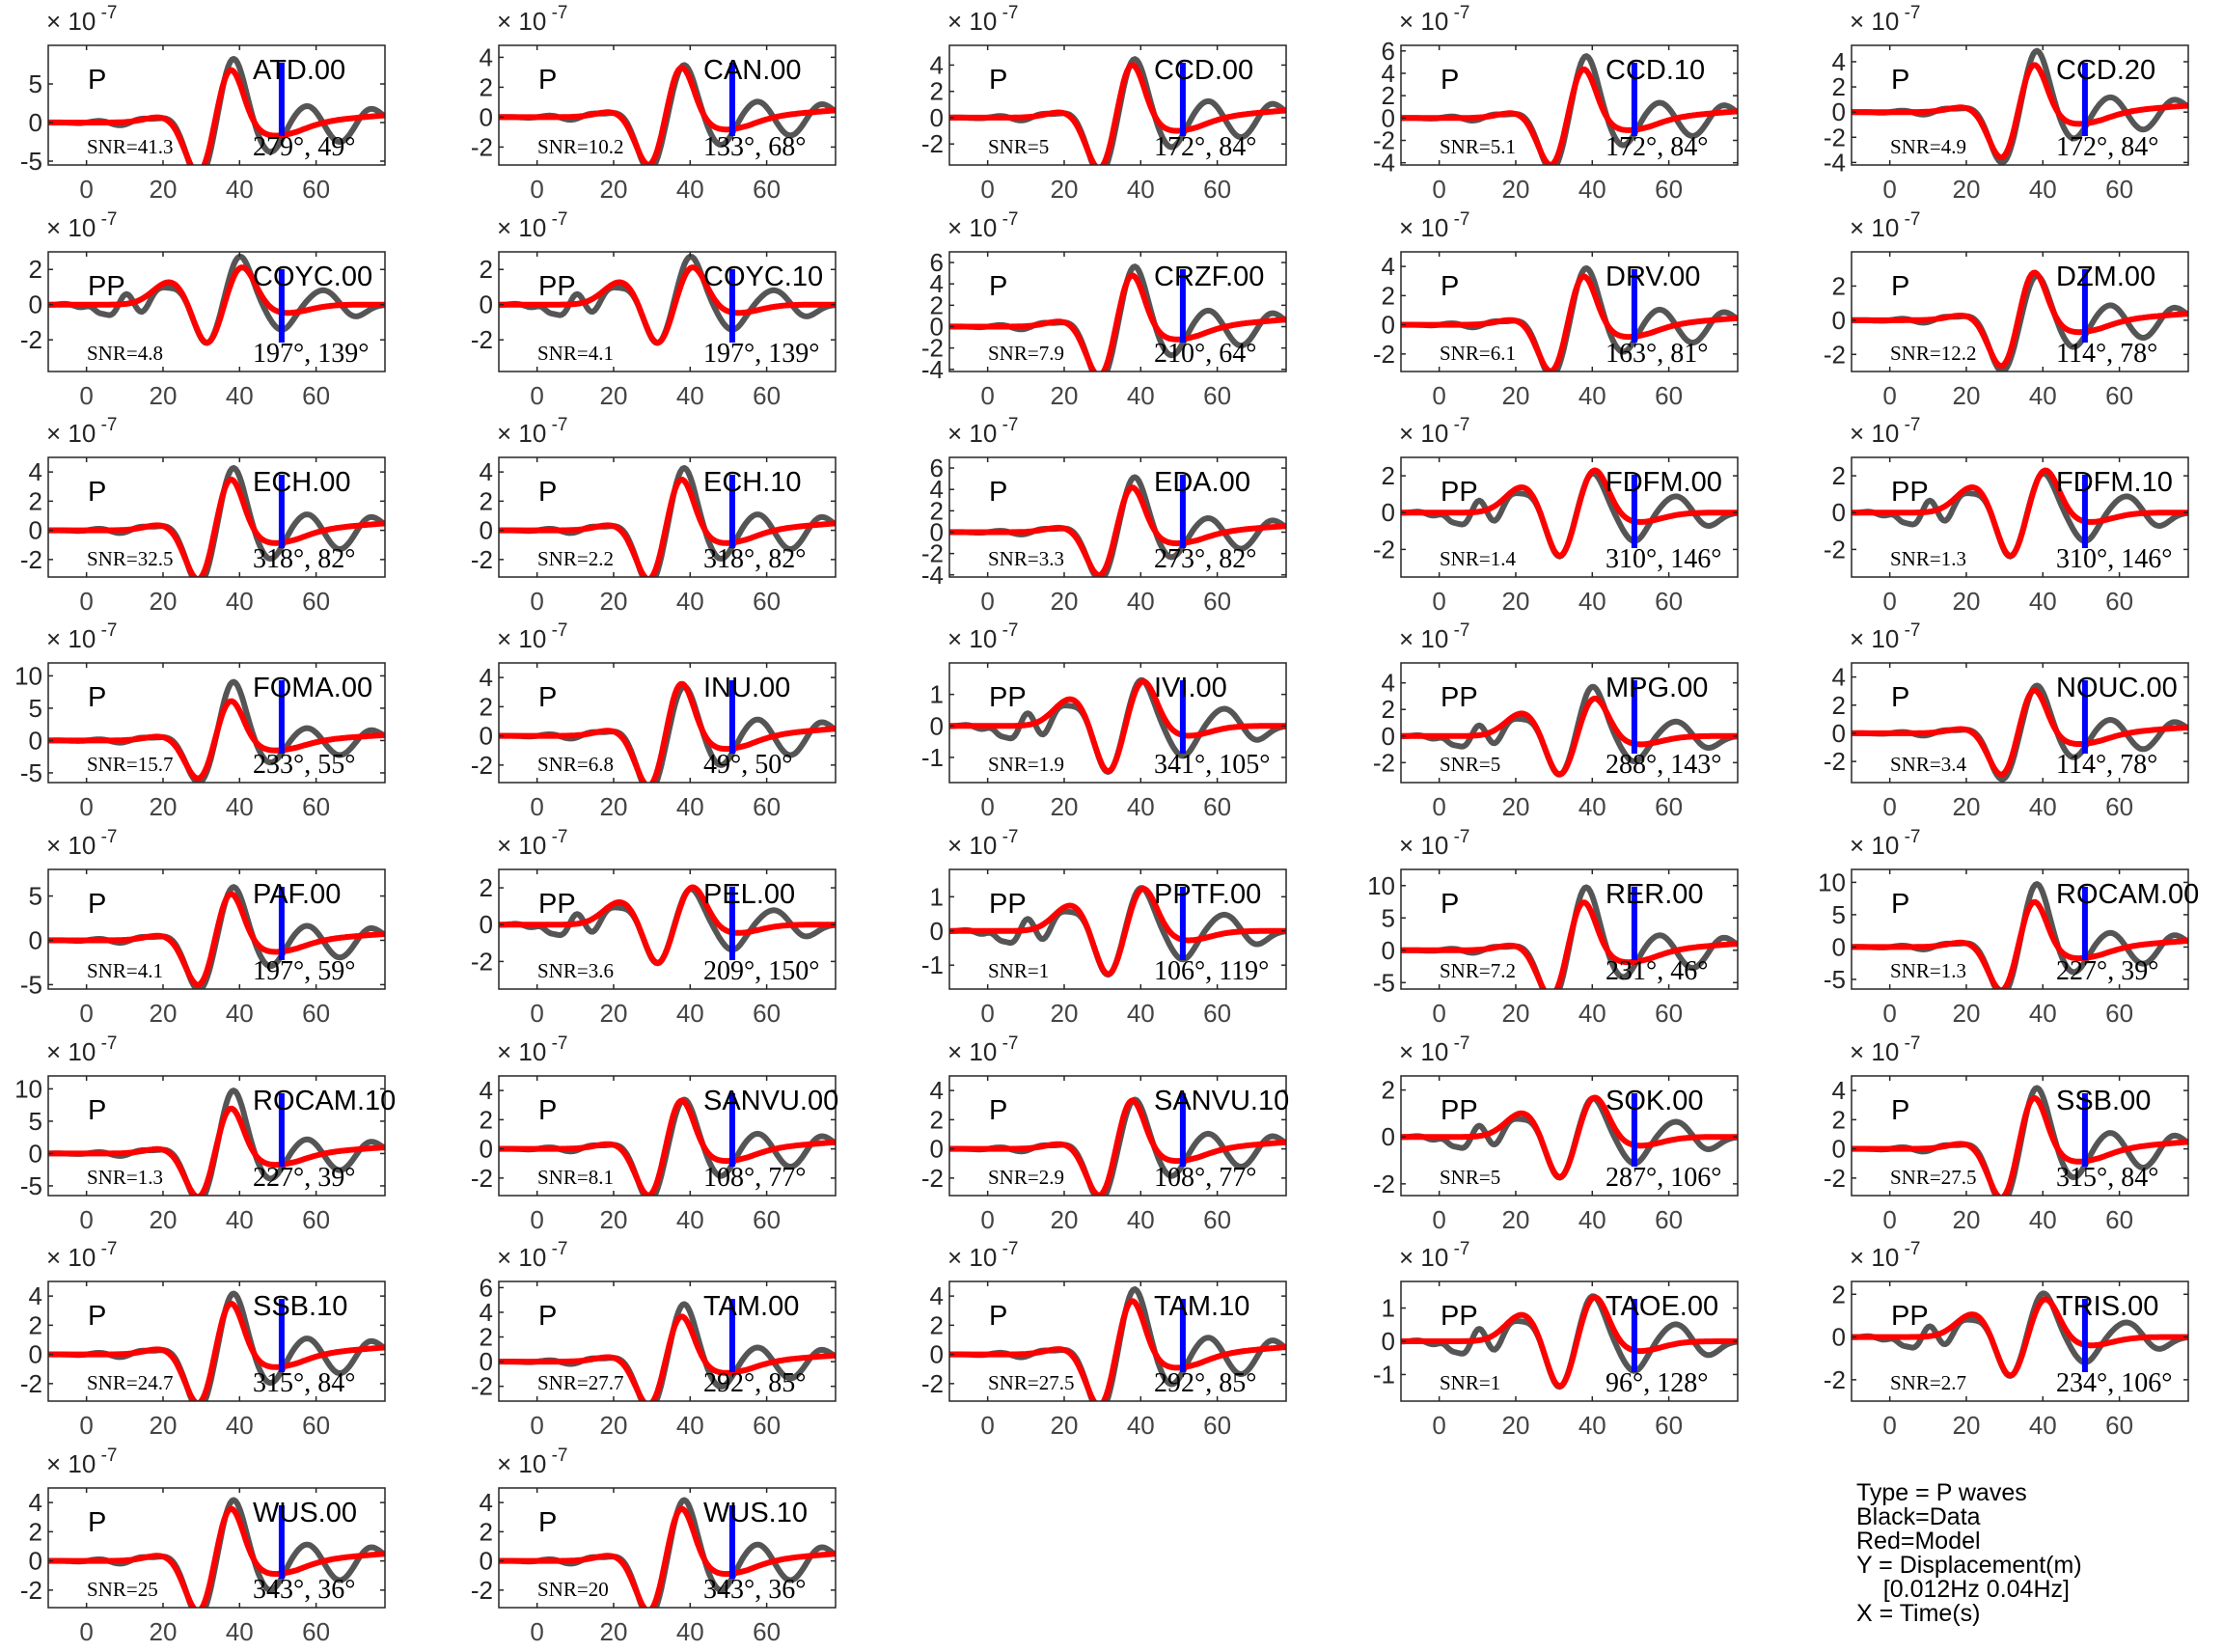 This screenshot has width=2223, height=1652. Describe the element at coordinates (1655, 1101) in the screenshot. I see `station-label: SOK.00` at that location.